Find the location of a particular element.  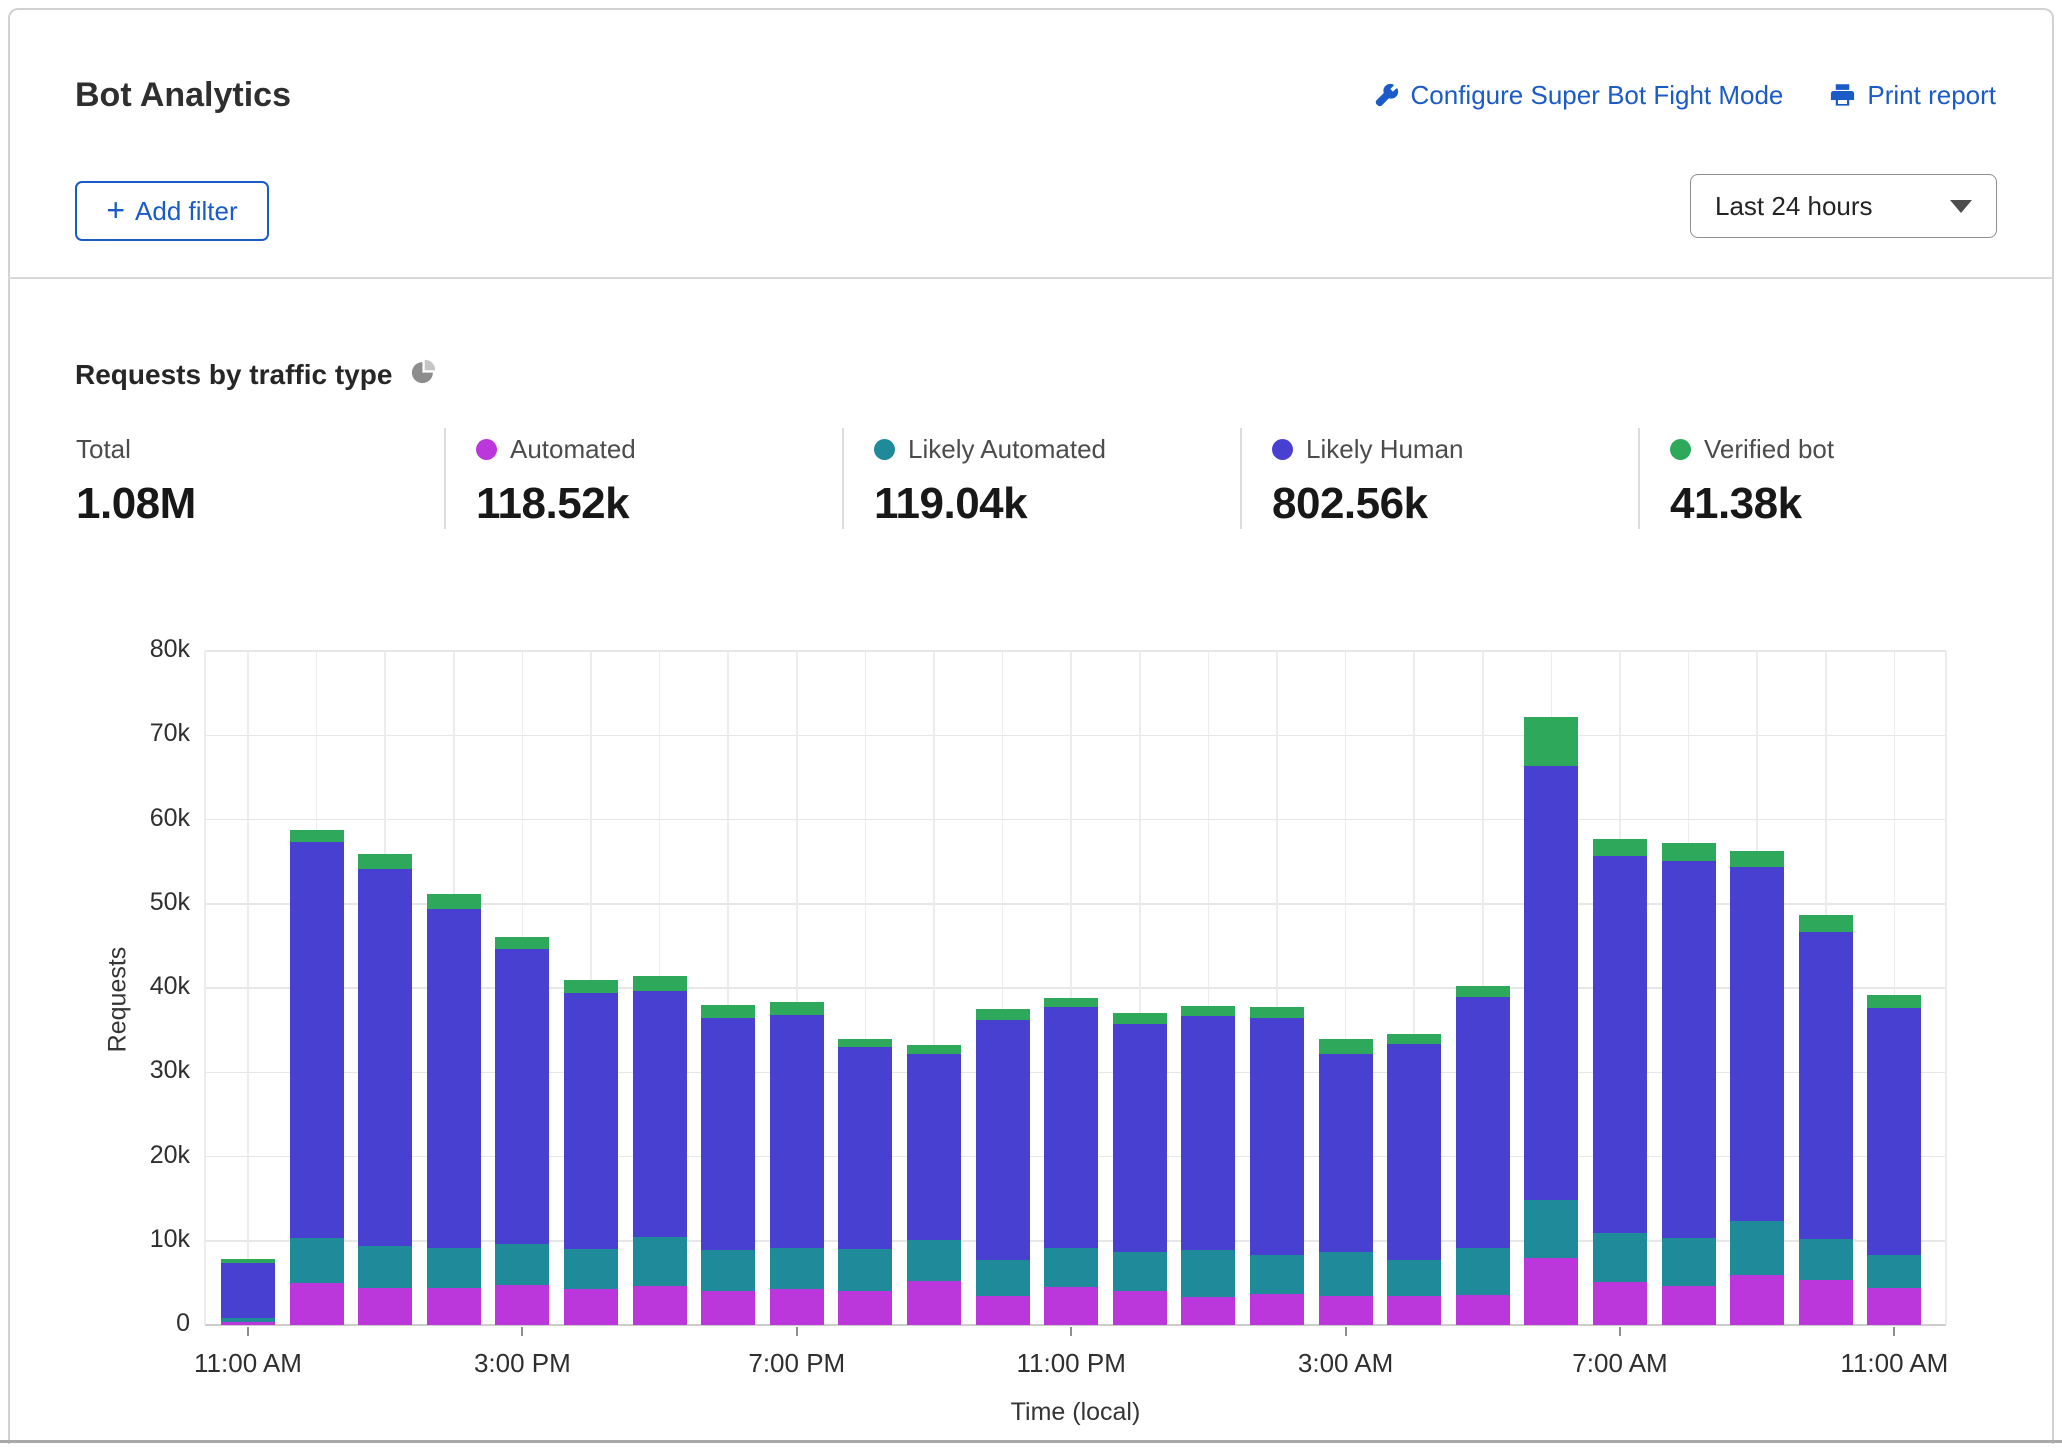

printer-icon is located at coordinates (1842, 95).